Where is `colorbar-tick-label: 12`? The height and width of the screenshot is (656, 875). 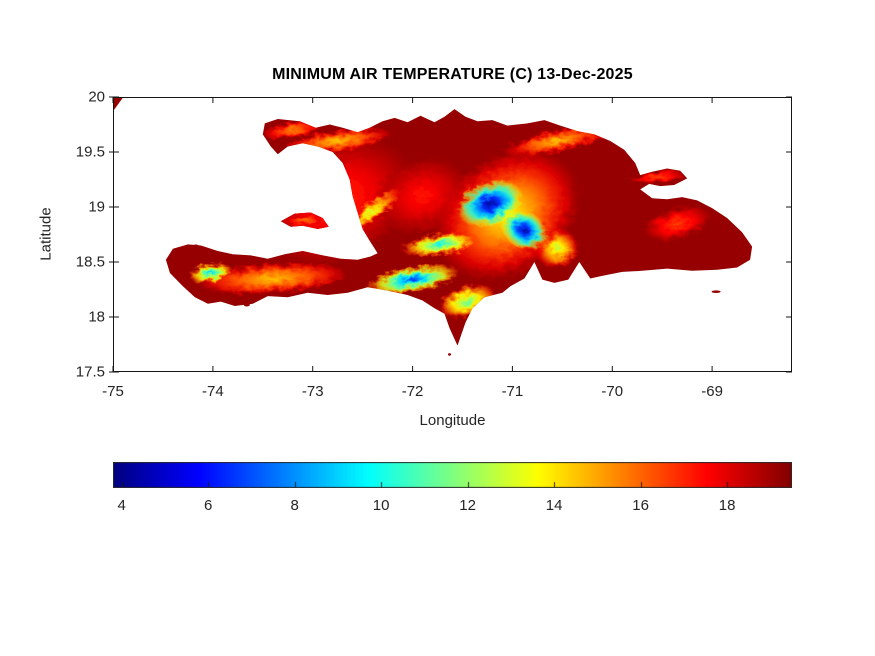 colorbar-tick-label: 12 is located at coordinates (467, 505).